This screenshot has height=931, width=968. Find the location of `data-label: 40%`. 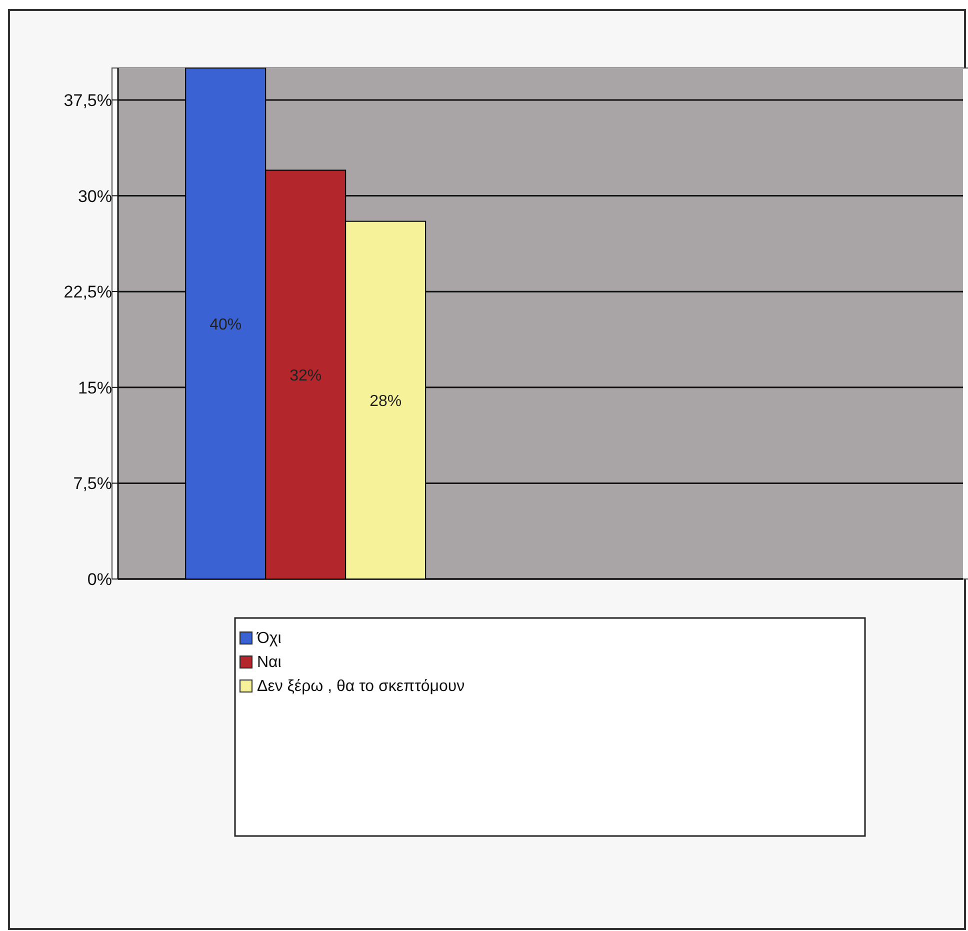

data-label: 40% is located at coordinates (226, 325).